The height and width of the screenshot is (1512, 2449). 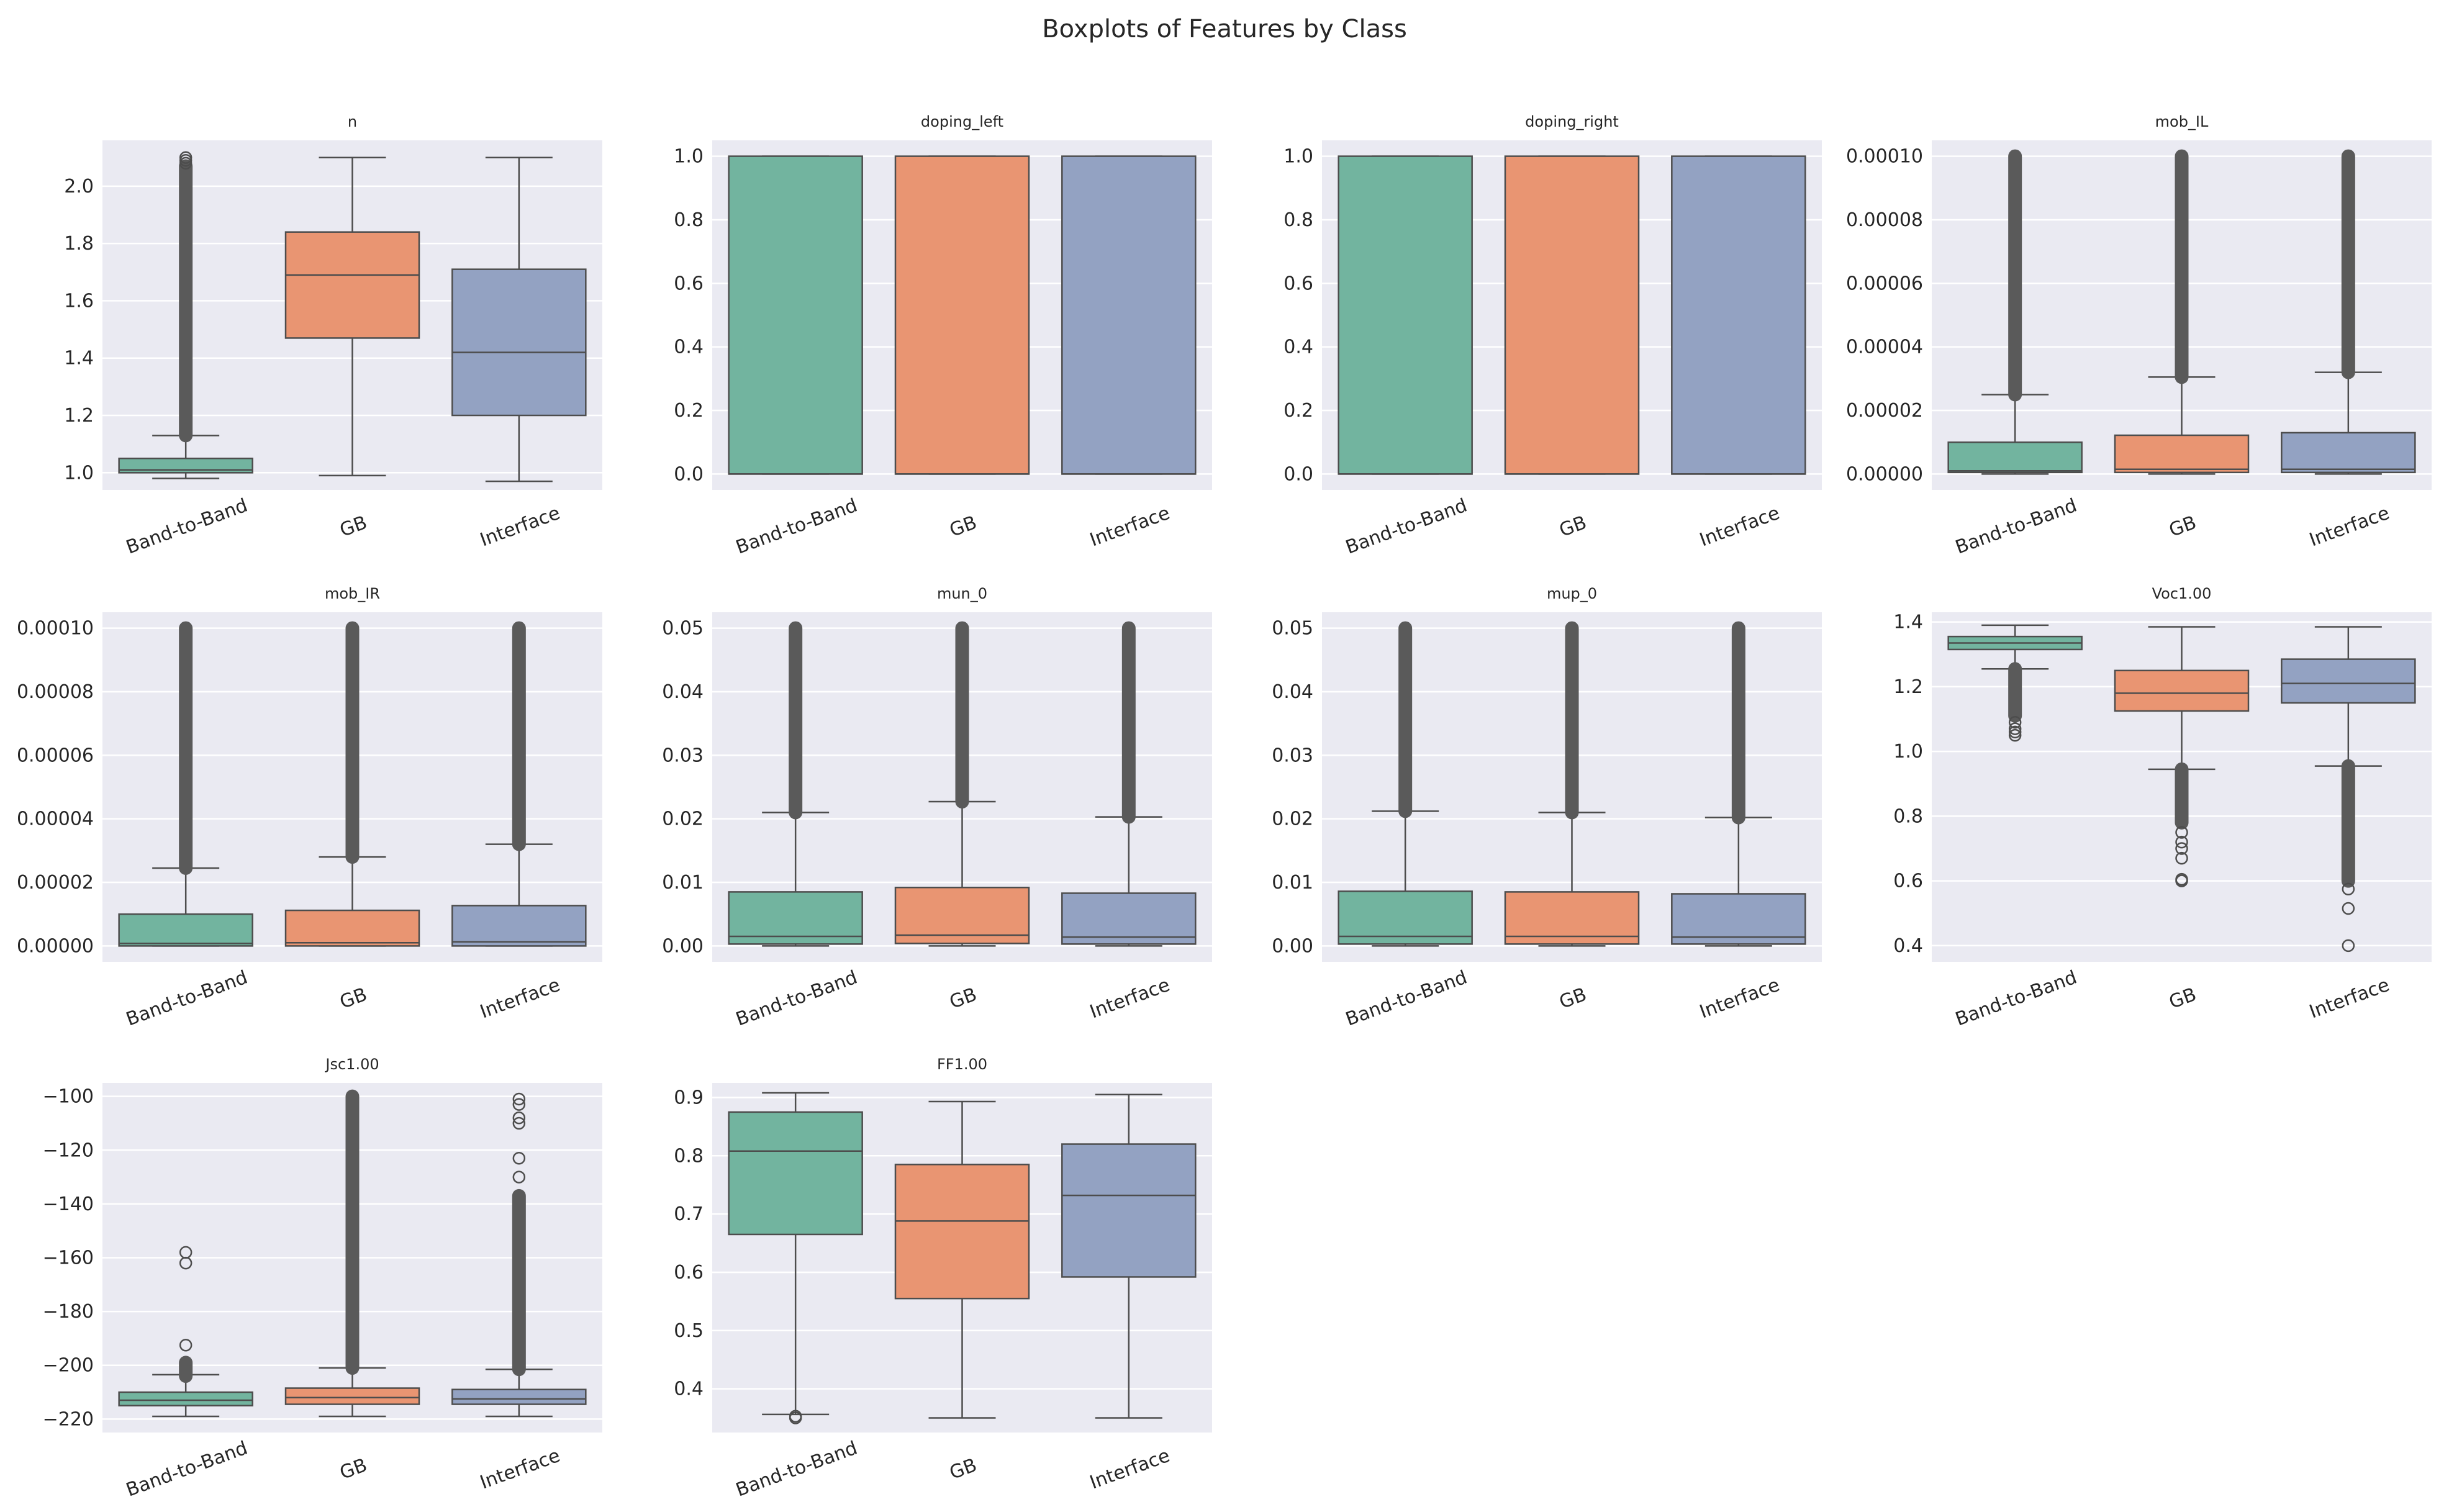 What do you see at coordinates (55, 692) in the screenshot?
I see `y-tick-label: 0.00008` at bounding box center [55, 692].